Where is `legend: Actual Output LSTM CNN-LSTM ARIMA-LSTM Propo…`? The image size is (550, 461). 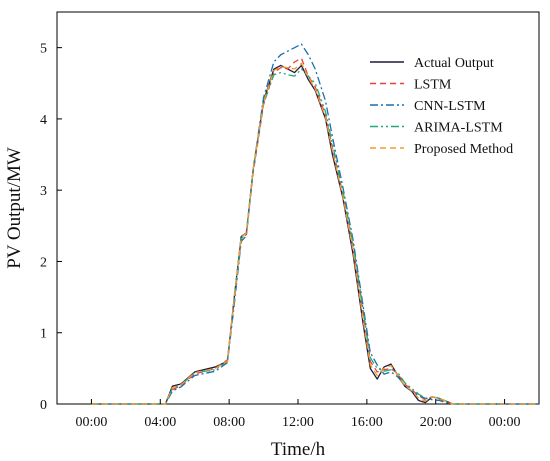 legend: Actual Output LSTM CNN-LSTM ARIMA-LSTM Propo… is located at coordinates (441, 106).